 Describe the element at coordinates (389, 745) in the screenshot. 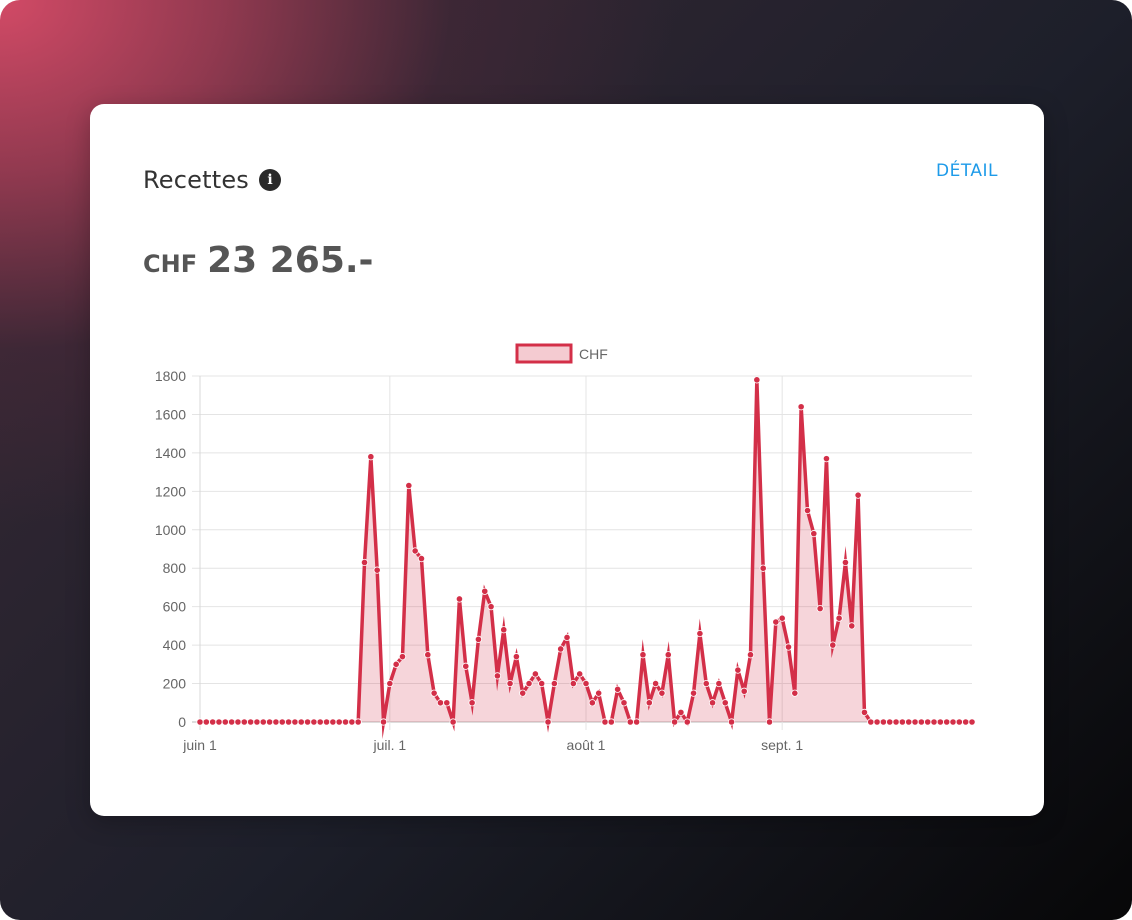

I see `x-tick-label: juil. 1` at that location.